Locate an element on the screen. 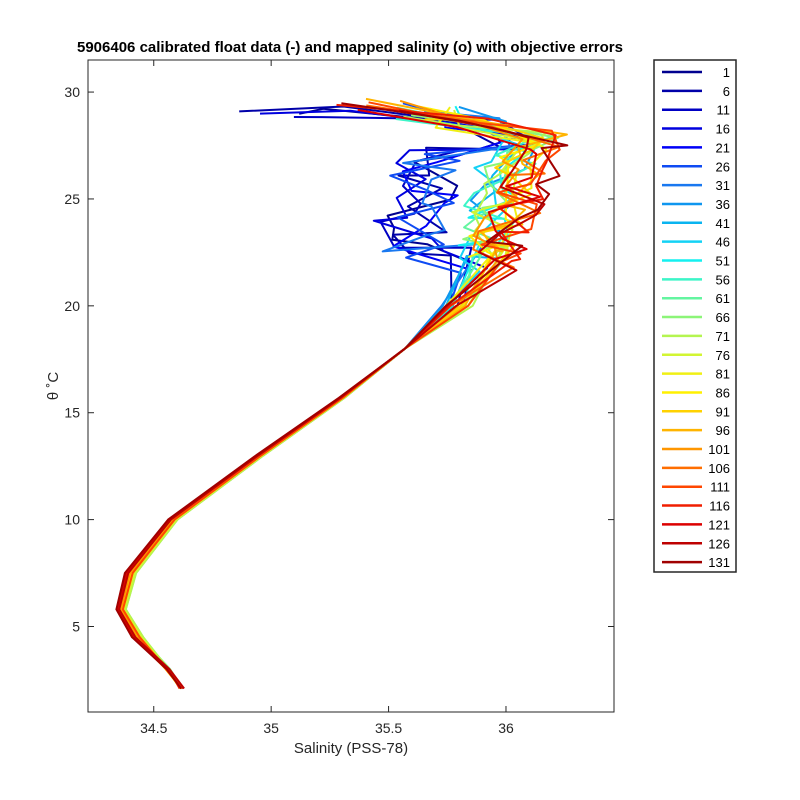 The height and width of the screenshot is (800, 800). legend-label: 21 is located at coordinates (723, 147).